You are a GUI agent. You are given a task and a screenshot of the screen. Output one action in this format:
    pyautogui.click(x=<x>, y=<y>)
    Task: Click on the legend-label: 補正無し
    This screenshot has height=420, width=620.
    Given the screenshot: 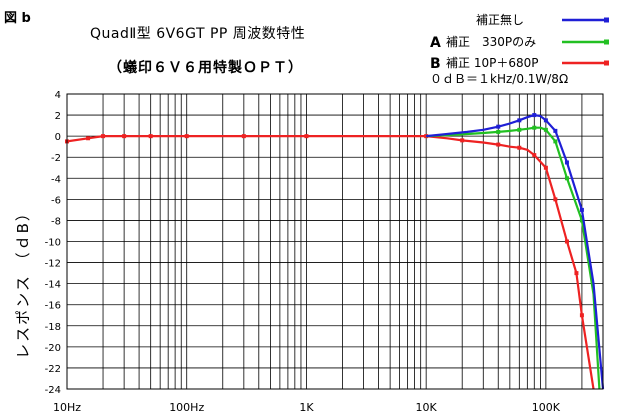 What is the action you would take?
    pyautogui.click(x=500, y=19)
    